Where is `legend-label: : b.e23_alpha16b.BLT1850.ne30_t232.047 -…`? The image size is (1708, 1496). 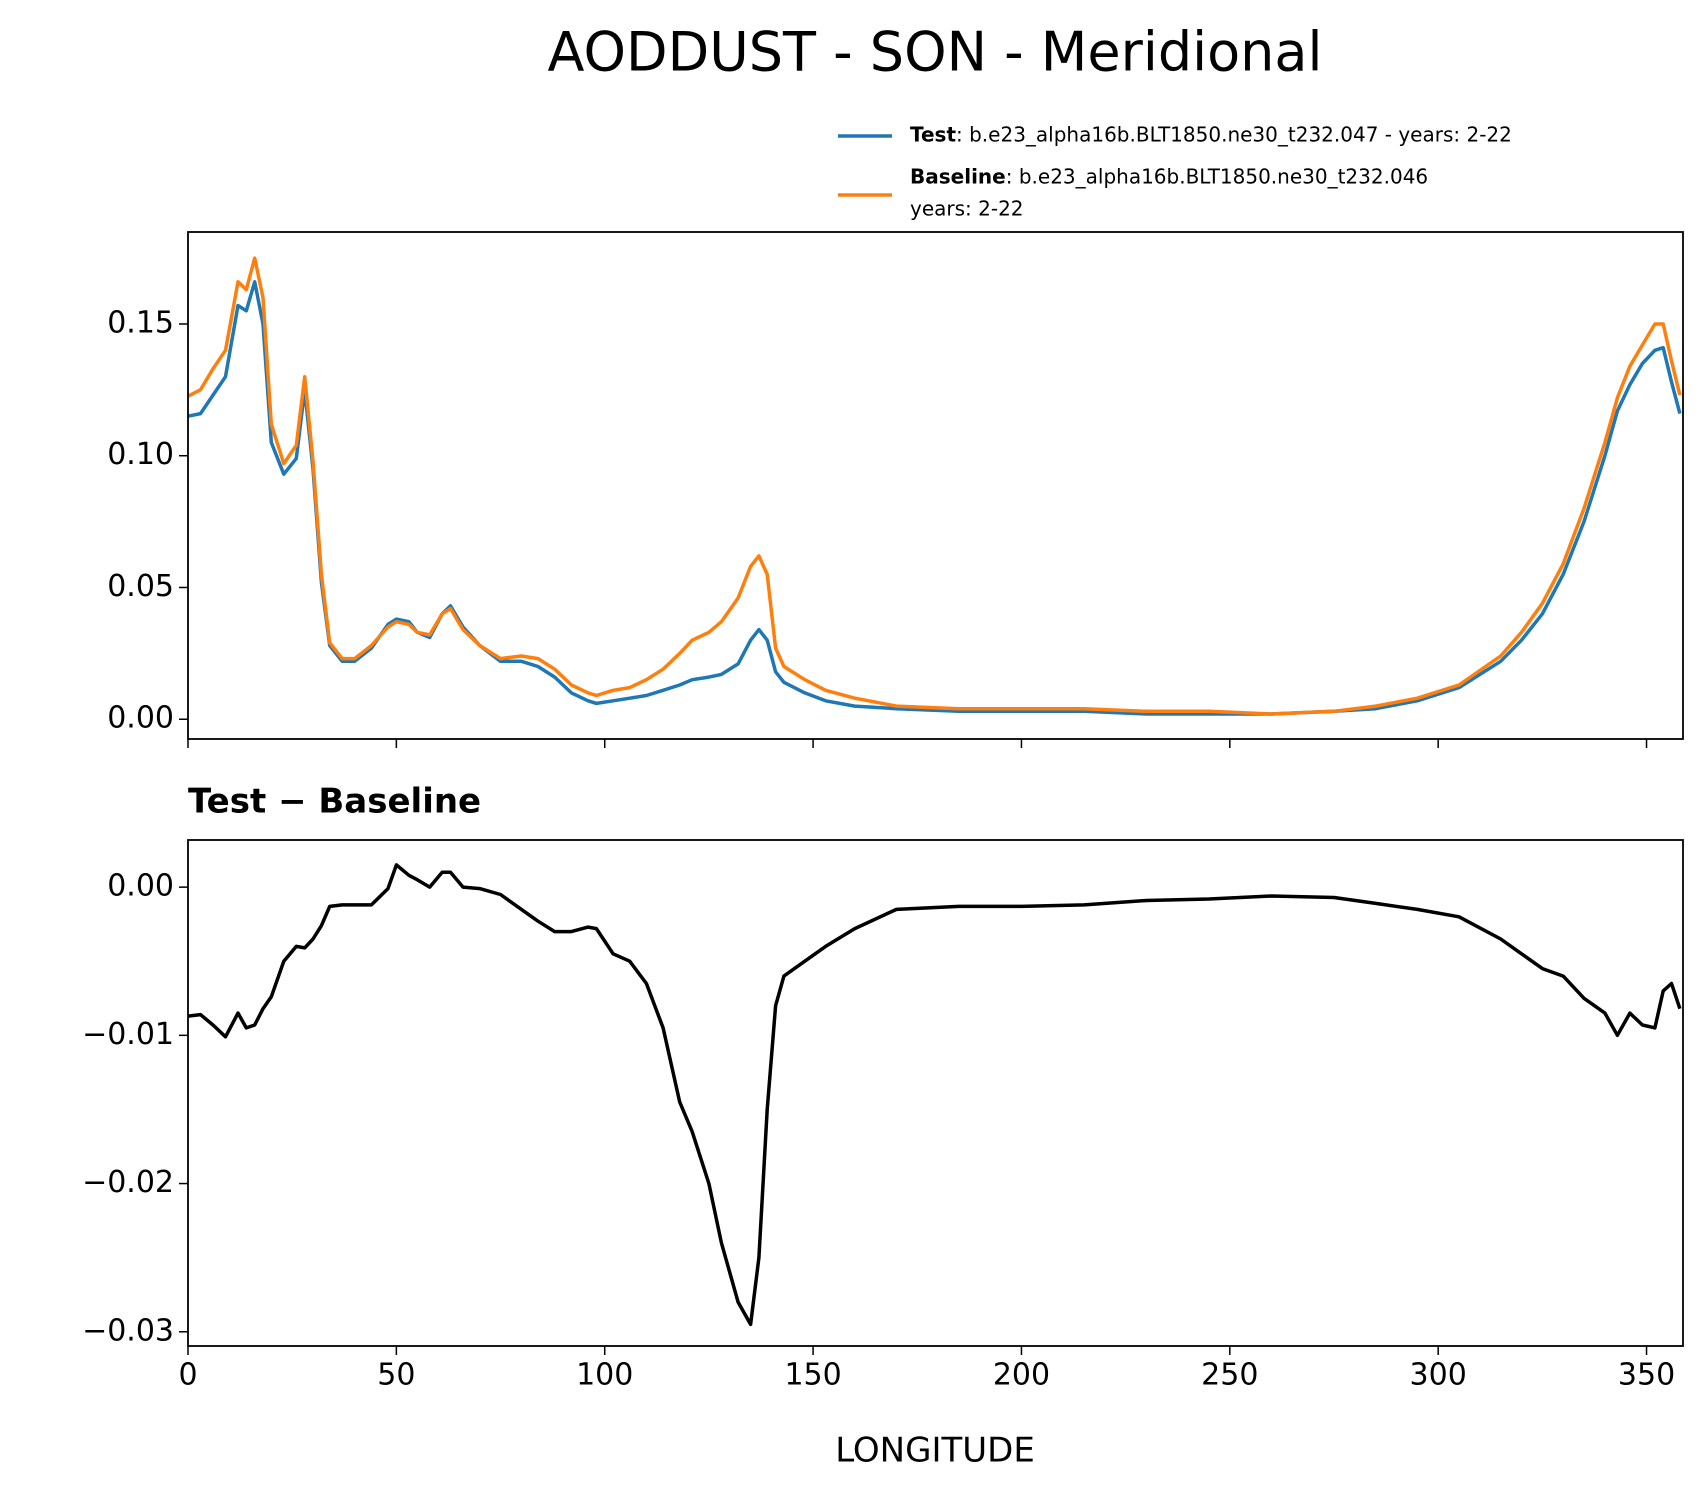
legend-label: : b.e23_alpha16b.BLT1850.ne30_t232.047 -… is located at coordinates (1234, 135).